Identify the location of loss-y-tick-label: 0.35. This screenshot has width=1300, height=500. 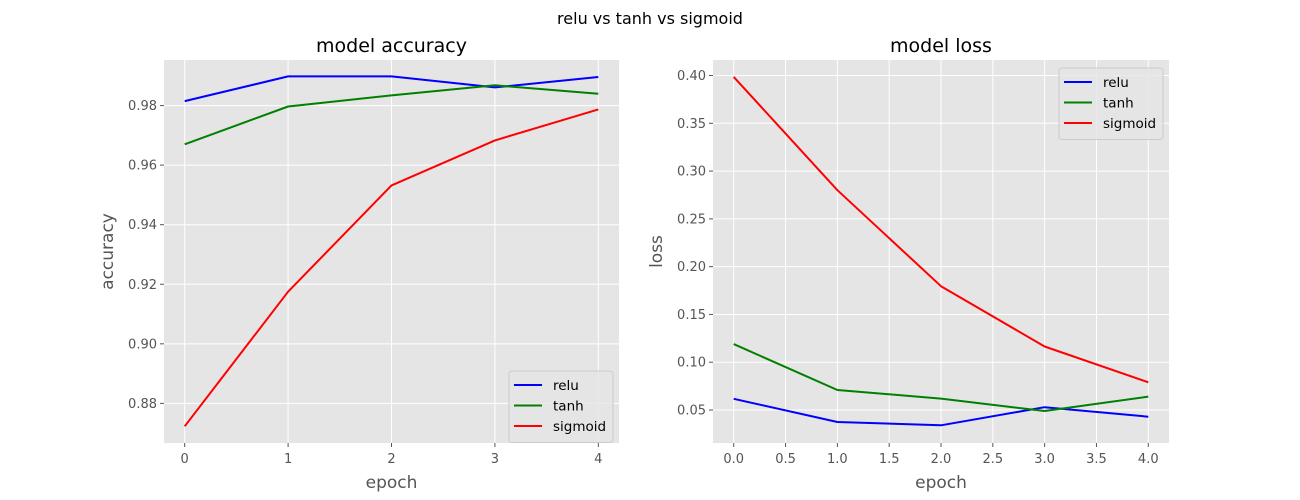
(691, 124).